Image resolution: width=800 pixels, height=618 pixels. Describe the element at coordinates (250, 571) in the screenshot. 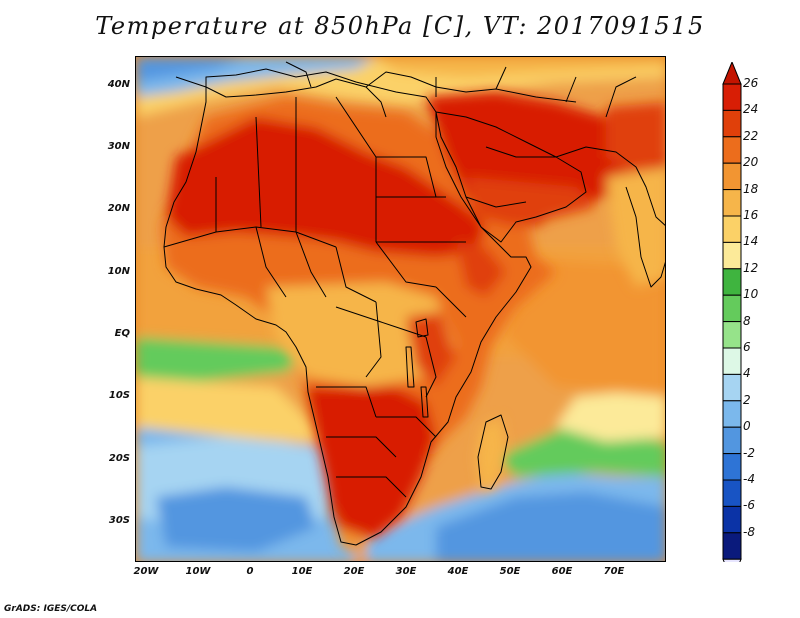

I see `lon-tick-label: 0` at that location.